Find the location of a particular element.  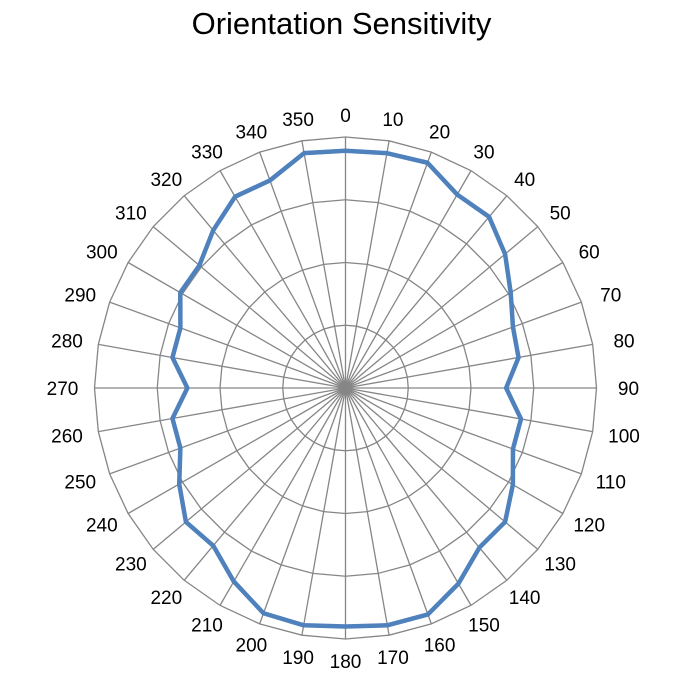

axis-label-270: 270 is located at coordinates (63, 389).